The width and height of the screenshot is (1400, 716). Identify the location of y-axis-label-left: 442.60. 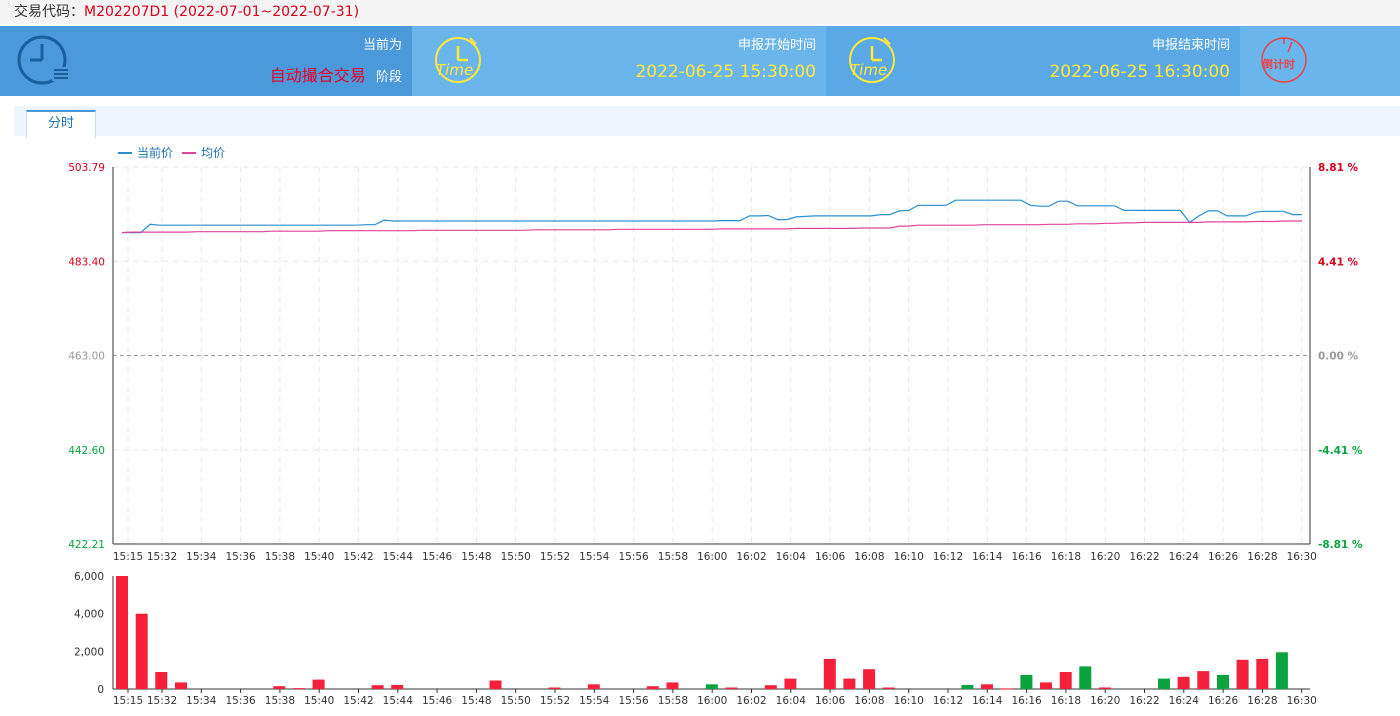
(86, 451).